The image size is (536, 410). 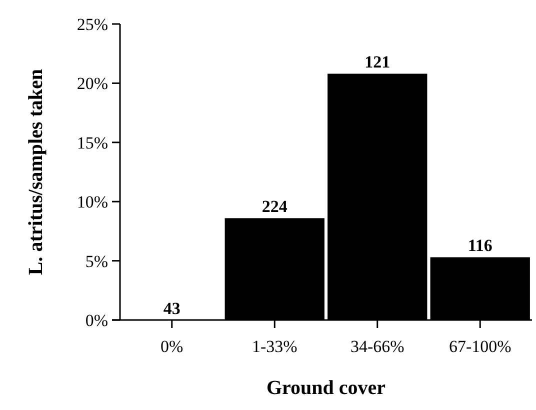 I want to click on y-tick-label: 5%, so click(x=96, y=261).